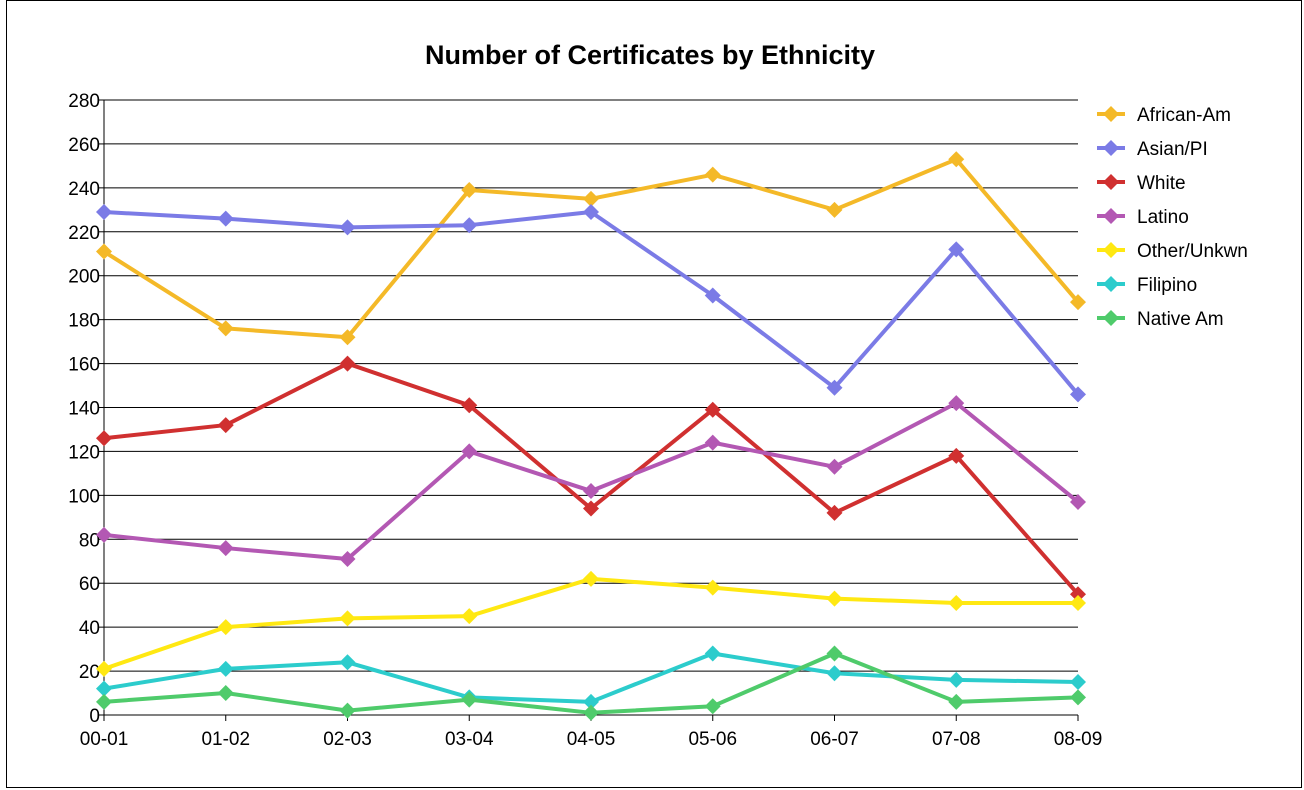 The width and height of the screenshot is (1304, 790). I want to click on x-tick-label: 03-04, so click(469, 739).